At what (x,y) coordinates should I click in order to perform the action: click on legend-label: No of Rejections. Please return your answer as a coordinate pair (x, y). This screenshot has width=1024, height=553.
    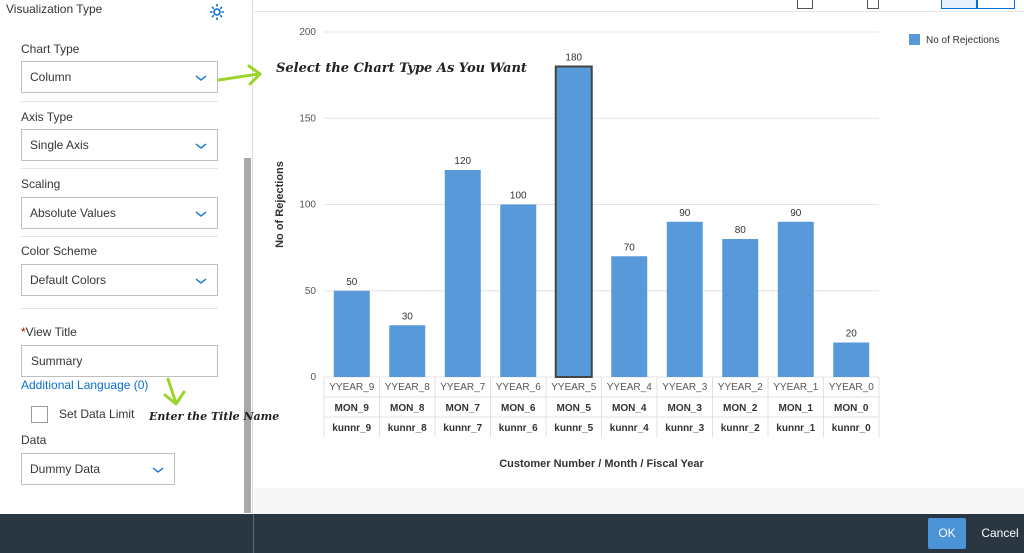
    Looking at the image, I should click on (962, 40).